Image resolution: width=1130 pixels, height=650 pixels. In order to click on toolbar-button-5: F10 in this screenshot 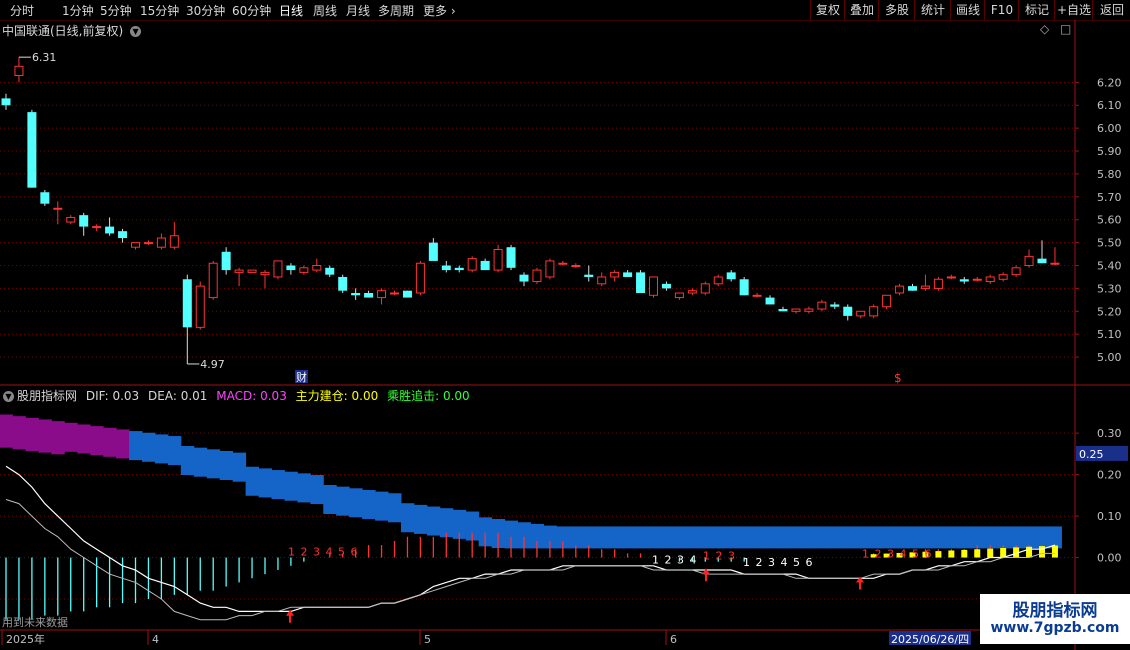, I will do `click(1001, 10)`.